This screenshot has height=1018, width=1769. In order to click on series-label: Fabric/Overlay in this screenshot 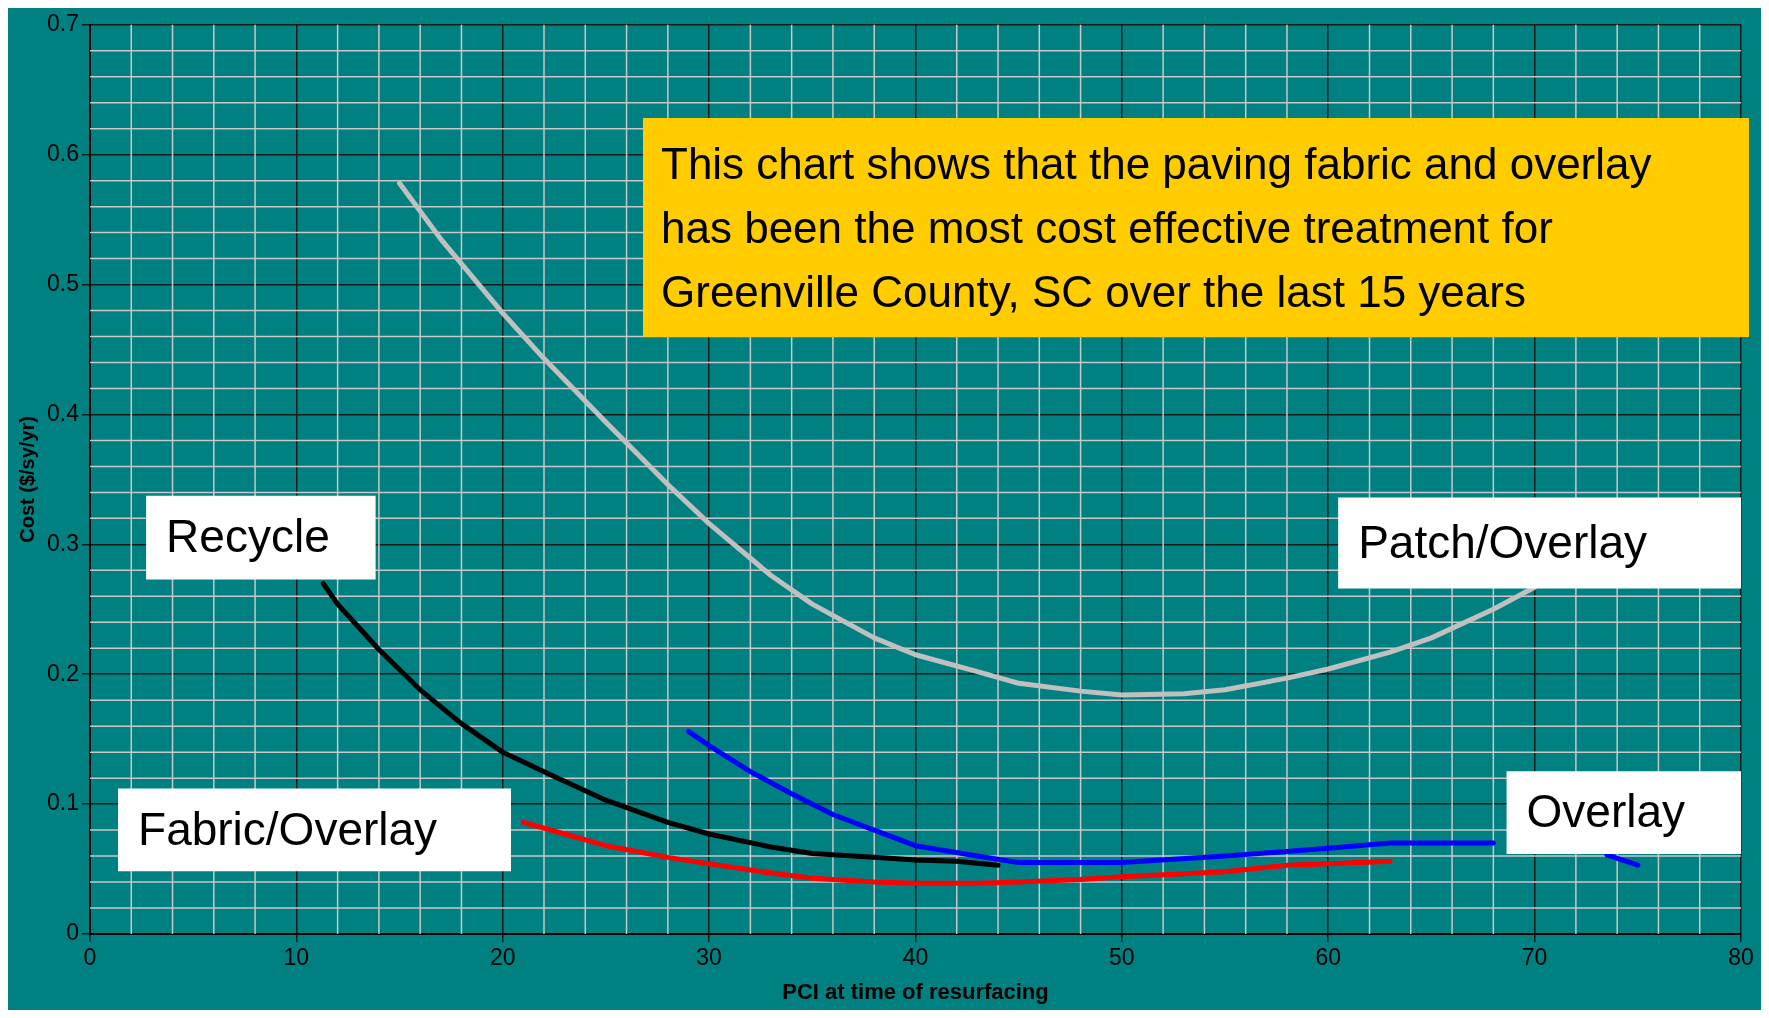, I will do `click(288, 828)`.